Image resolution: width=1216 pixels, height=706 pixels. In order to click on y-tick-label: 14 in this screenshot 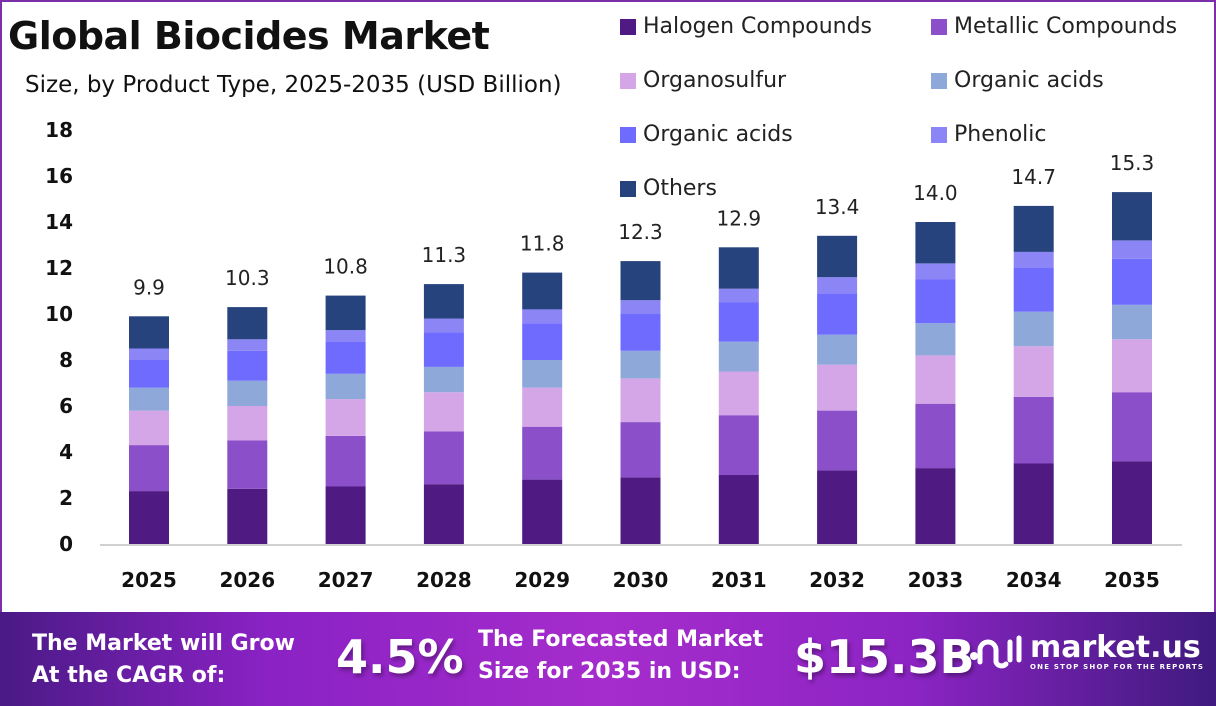, I will do `click(59, 222)`.